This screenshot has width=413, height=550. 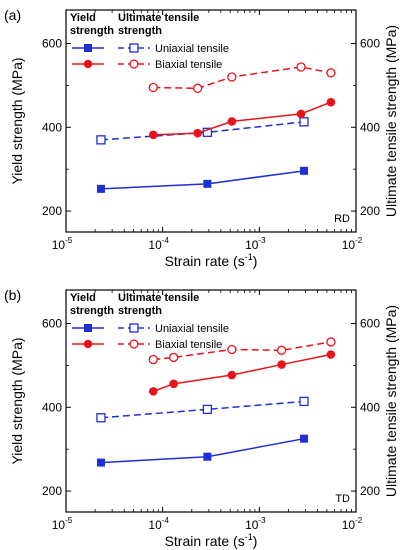 What do you see at coordinates (12, 295) in the screenshot?
I see `panel-label: (b)` at bounding box center [12, 295].